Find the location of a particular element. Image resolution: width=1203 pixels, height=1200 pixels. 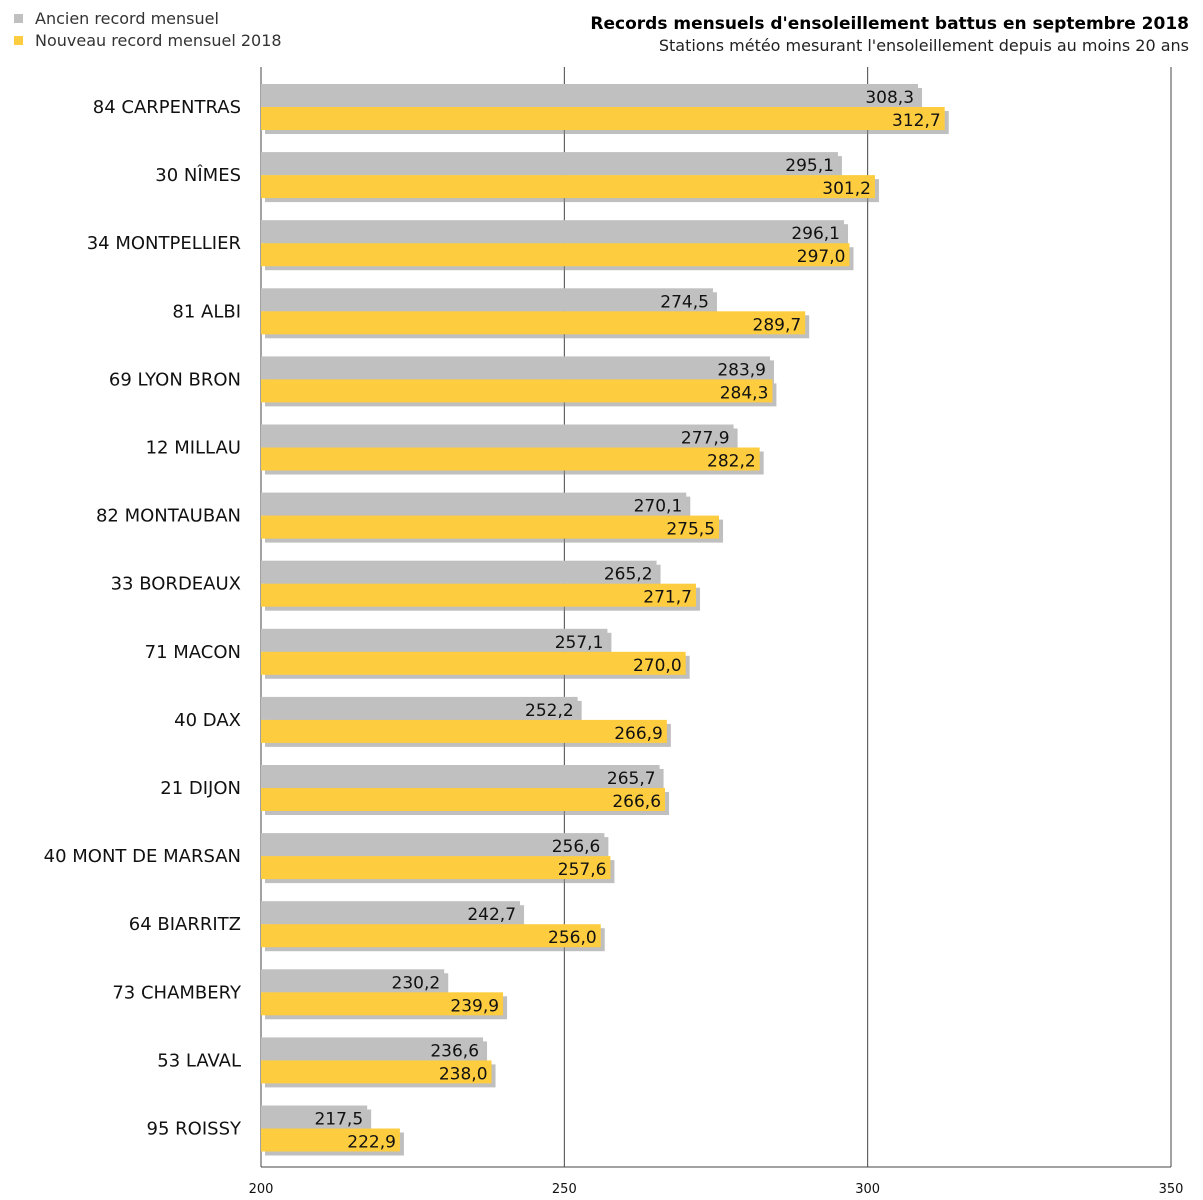

value-label: 296,1 is located at coordinates (815, 234).